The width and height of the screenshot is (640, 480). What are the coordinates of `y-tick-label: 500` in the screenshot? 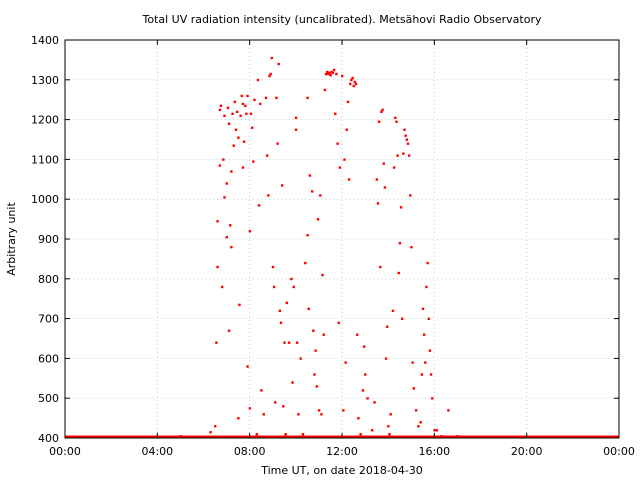 It's located at (48, 398).